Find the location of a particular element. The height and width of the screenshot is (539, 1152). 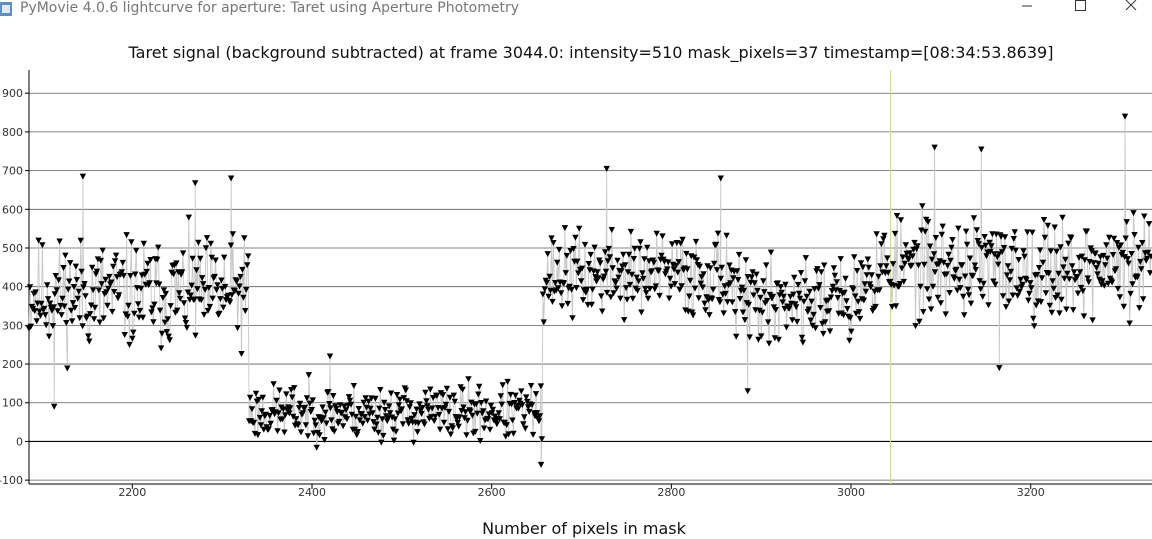

close-button is located at coordinates (1130, 10).